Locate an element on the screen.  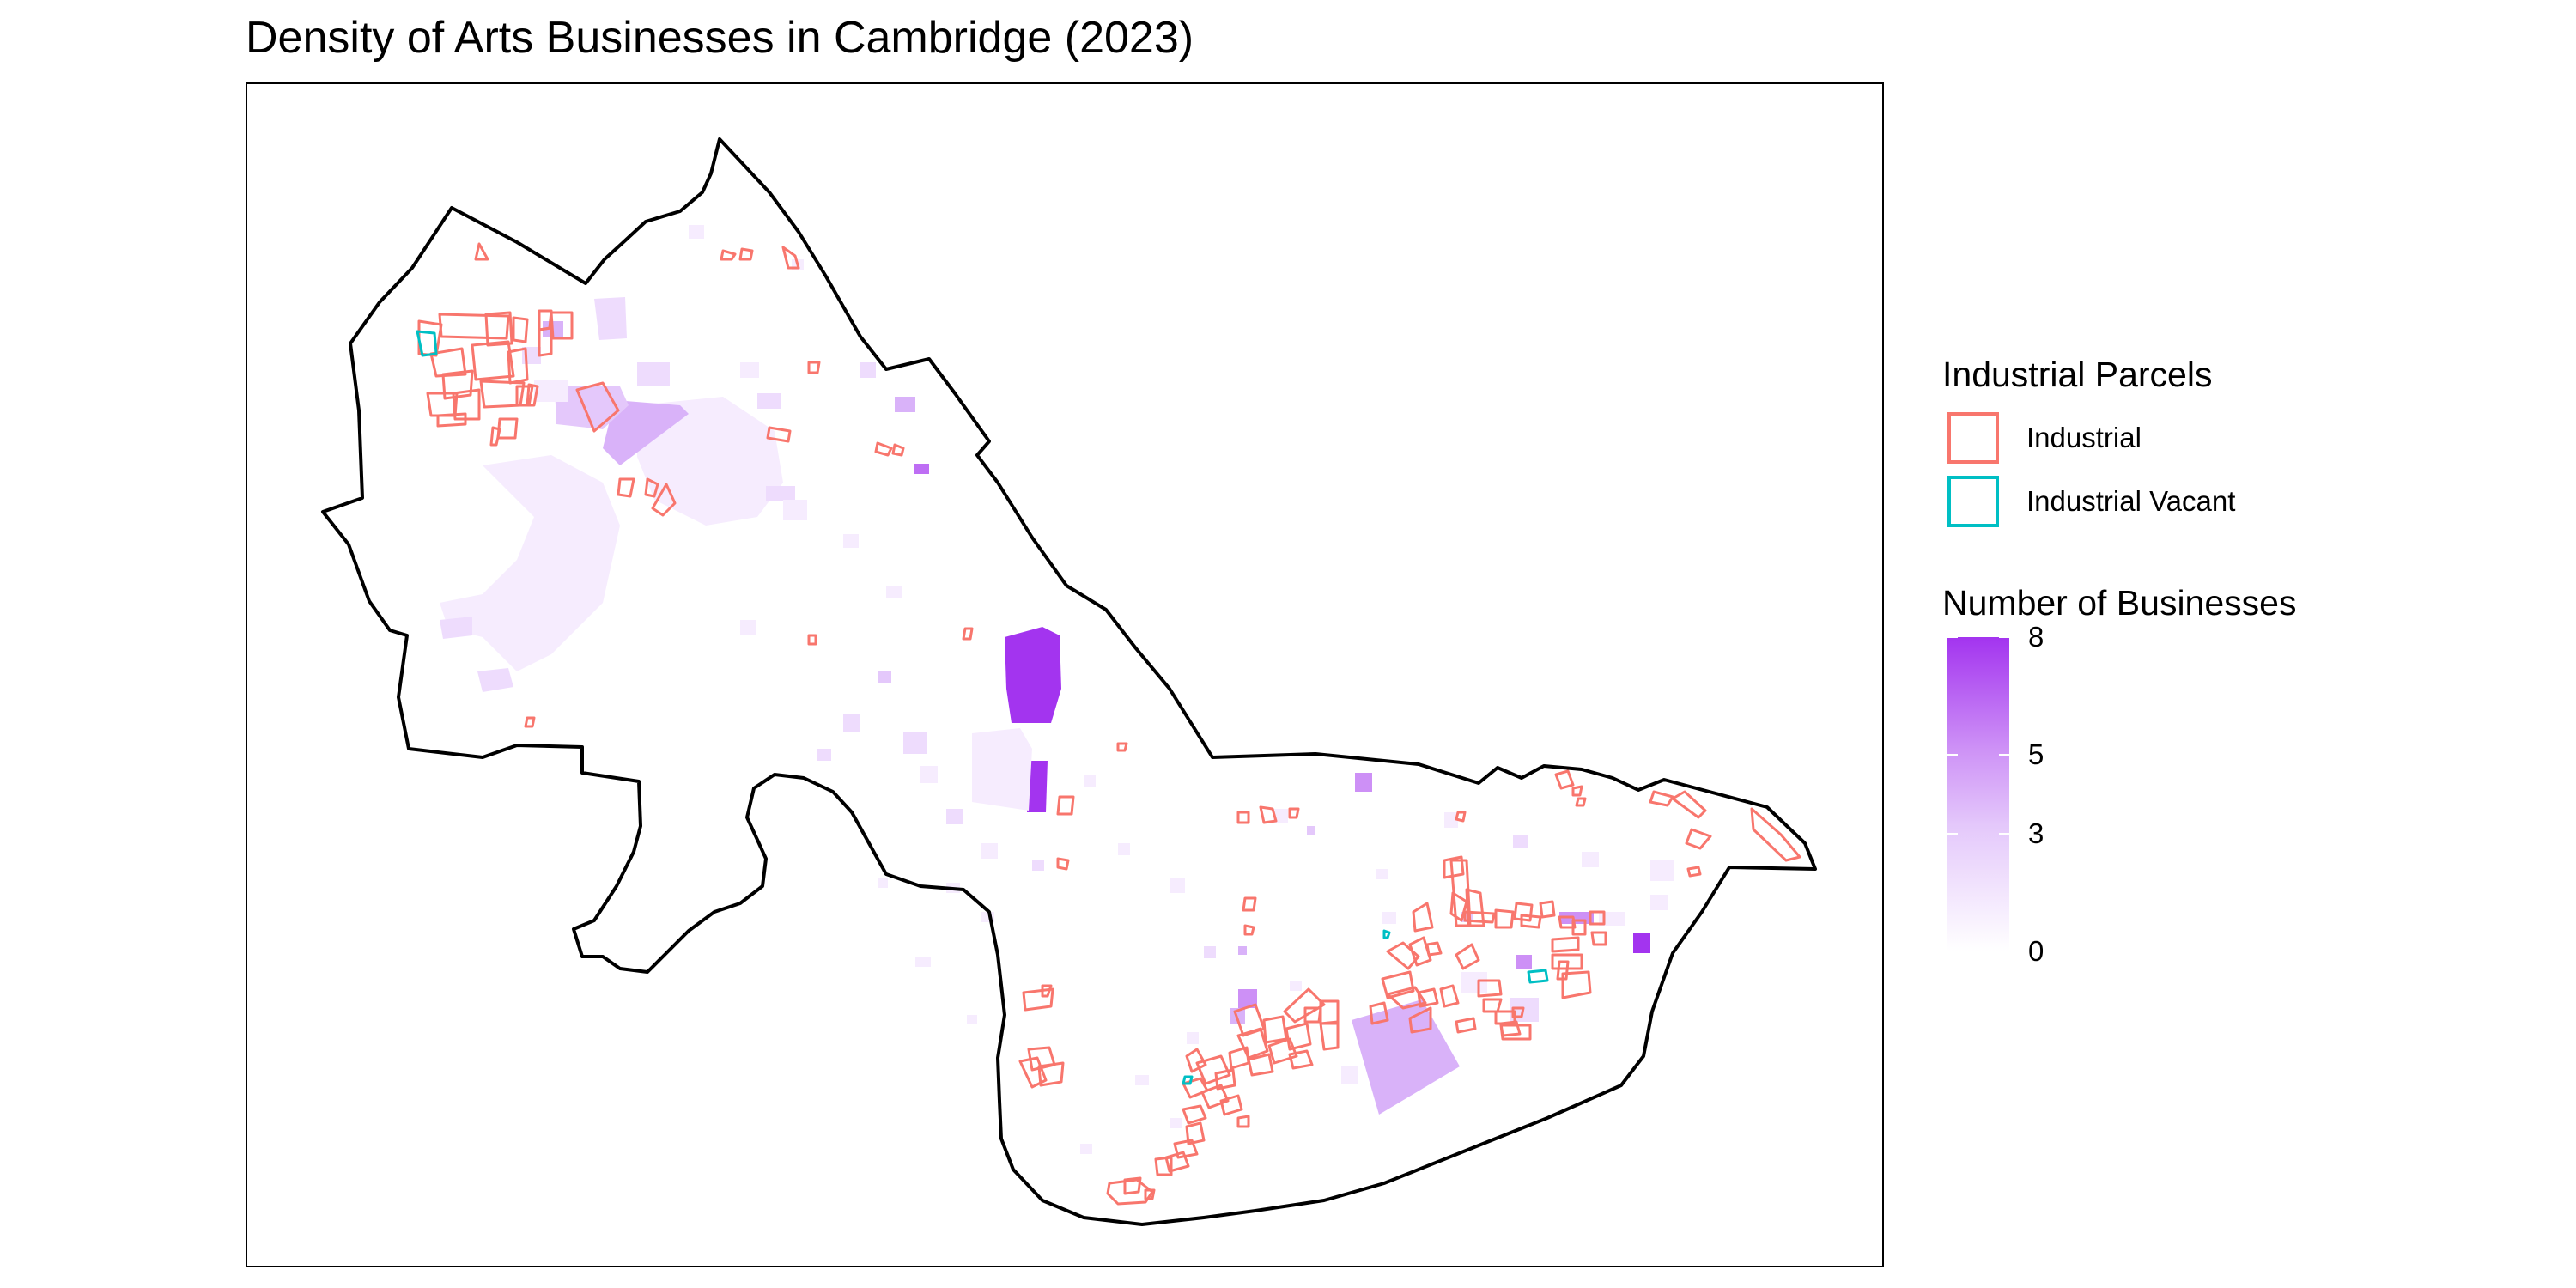
businesses-legend-title: Number of Businesses is located at coordinates (2119, 603).